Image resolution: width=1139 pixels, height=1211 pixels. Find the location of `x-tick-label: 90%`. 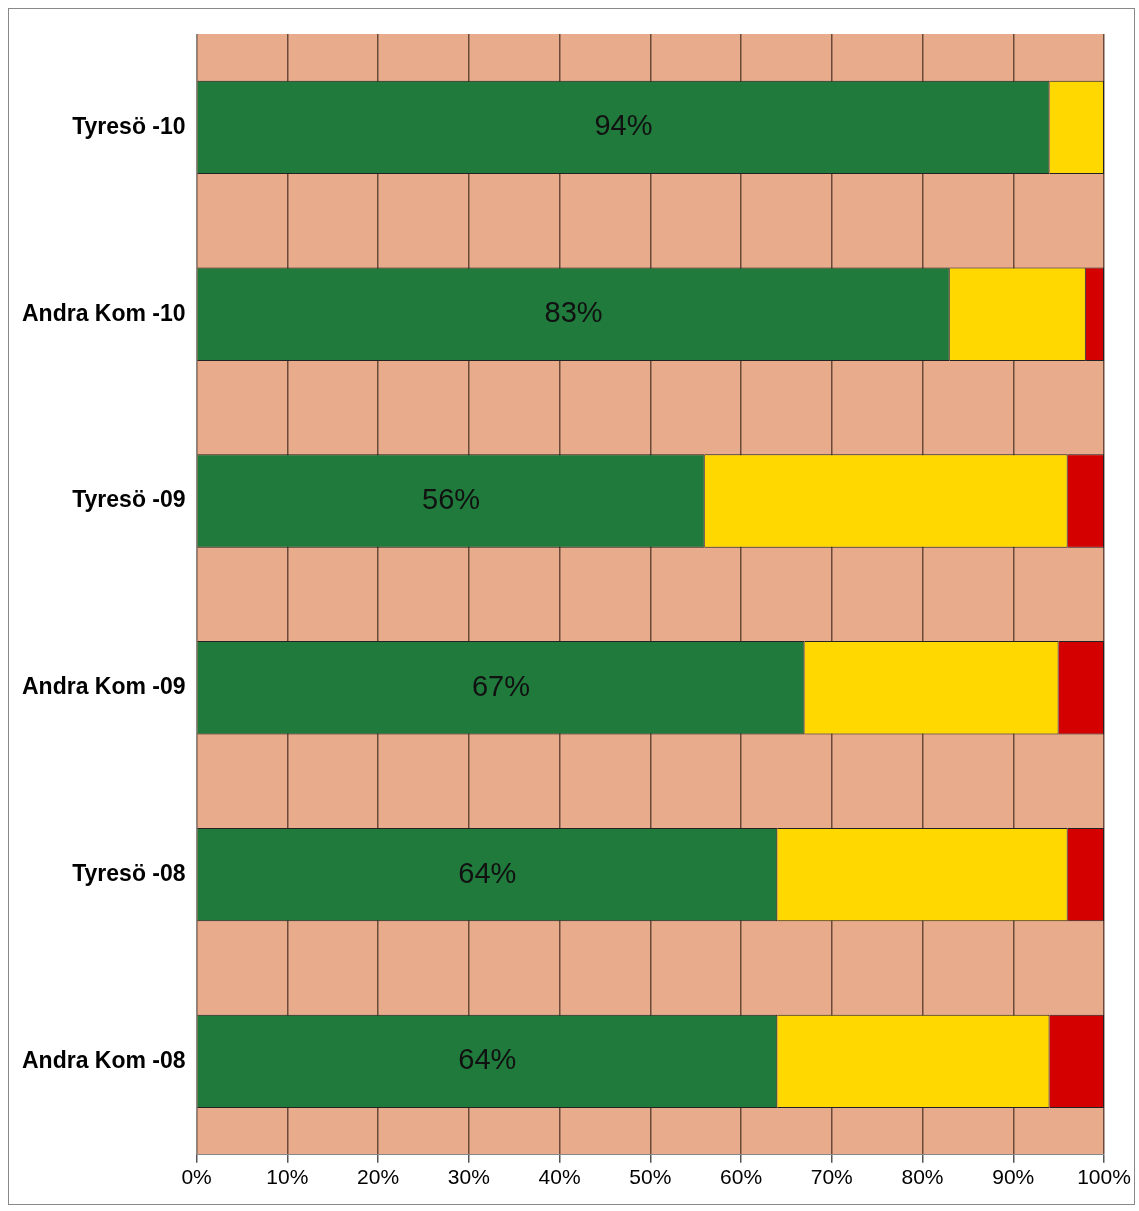

x-tick-label: 90% is located at coordinates (1013, 1177).